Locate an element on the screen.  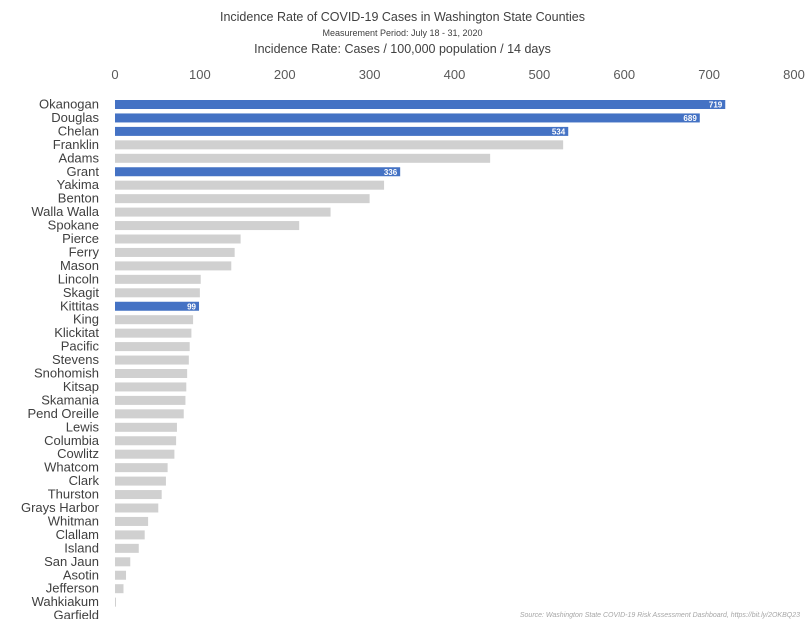
category-label: San Jaun is located at coordinates (71, 561).